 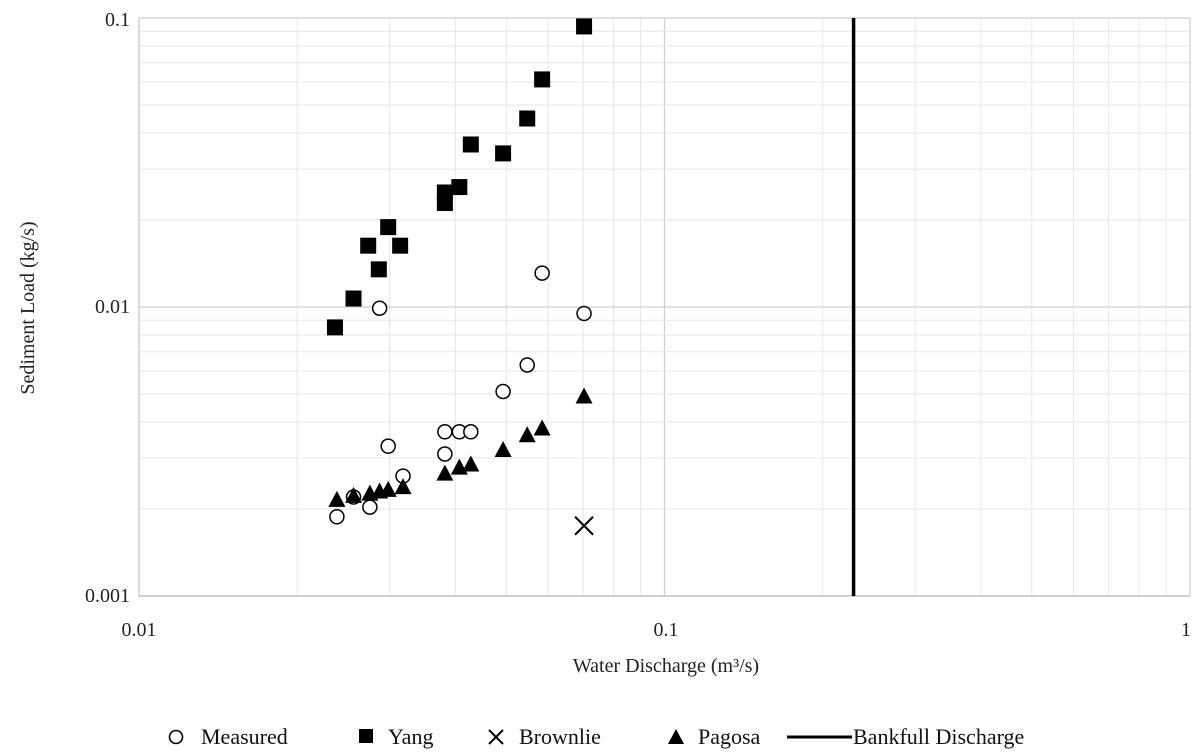 I want to click on y-tick-label: 0.1, so click(x=117, y=20).